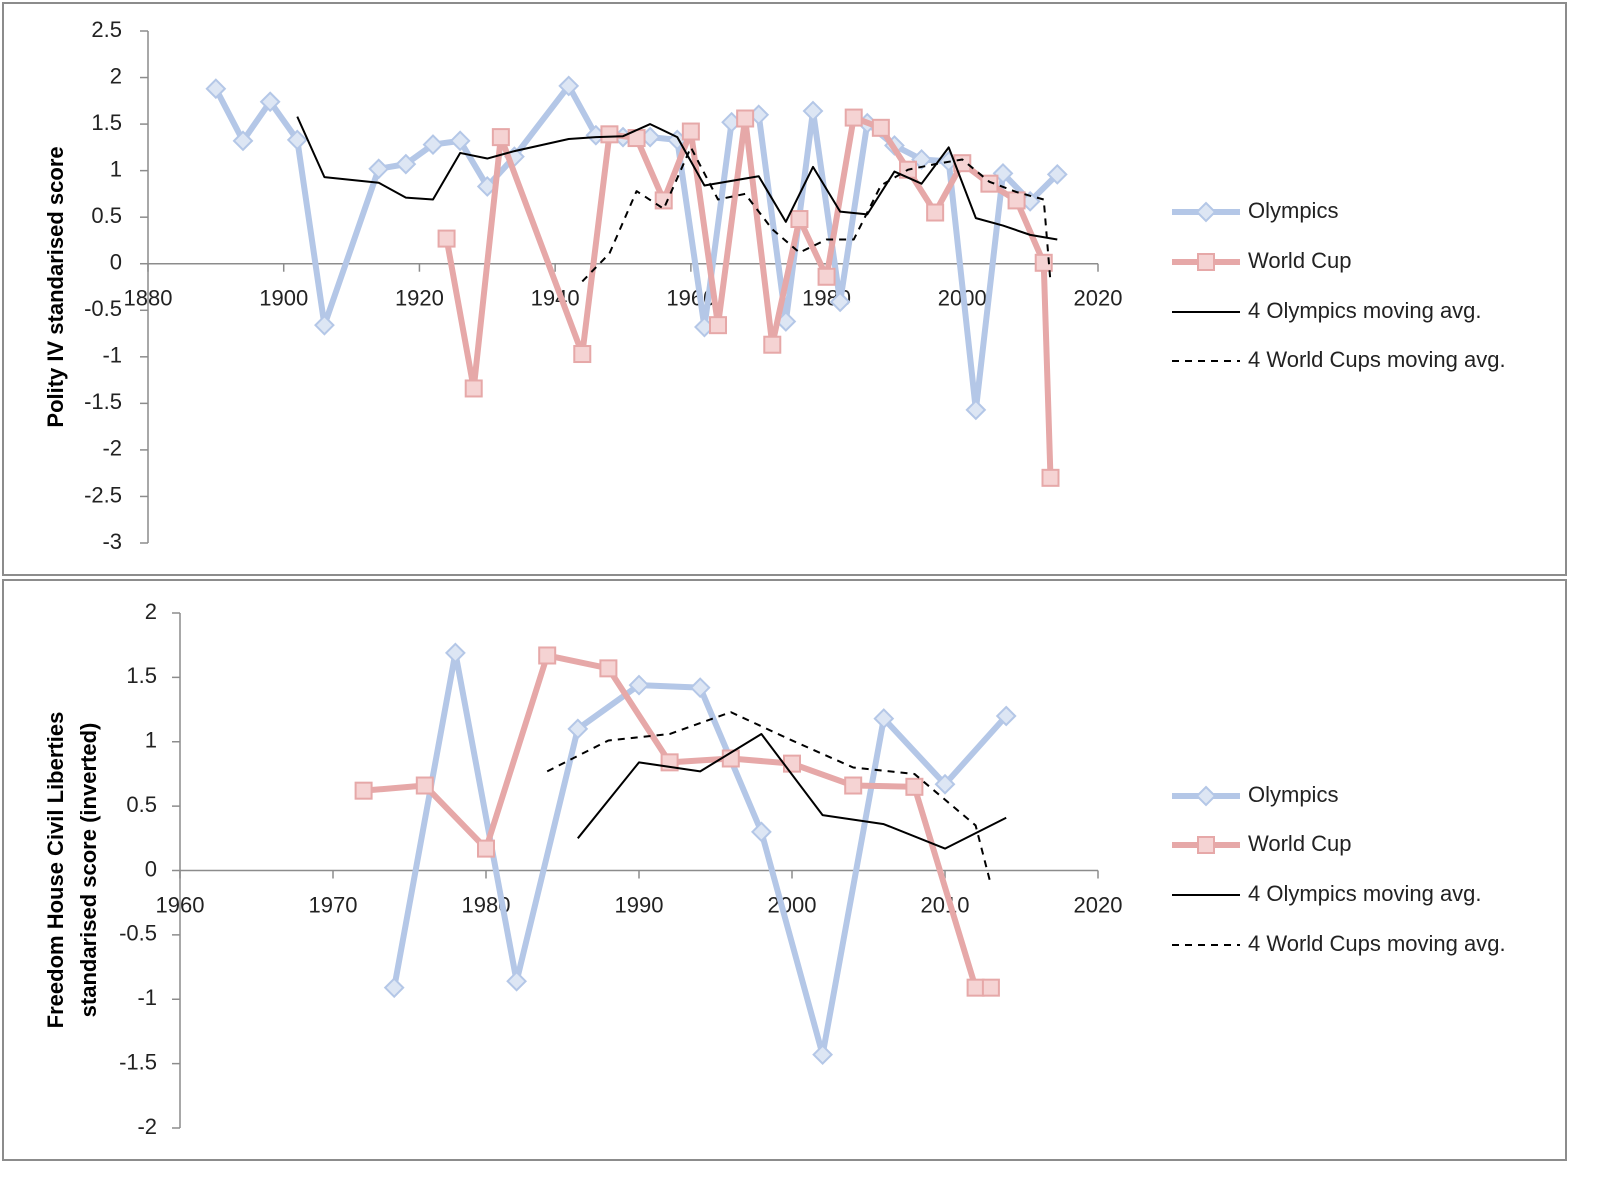 The height and width of the screenshot is (1185, 1600). I want to click on y-tick-label: -3, so click(112, 541).